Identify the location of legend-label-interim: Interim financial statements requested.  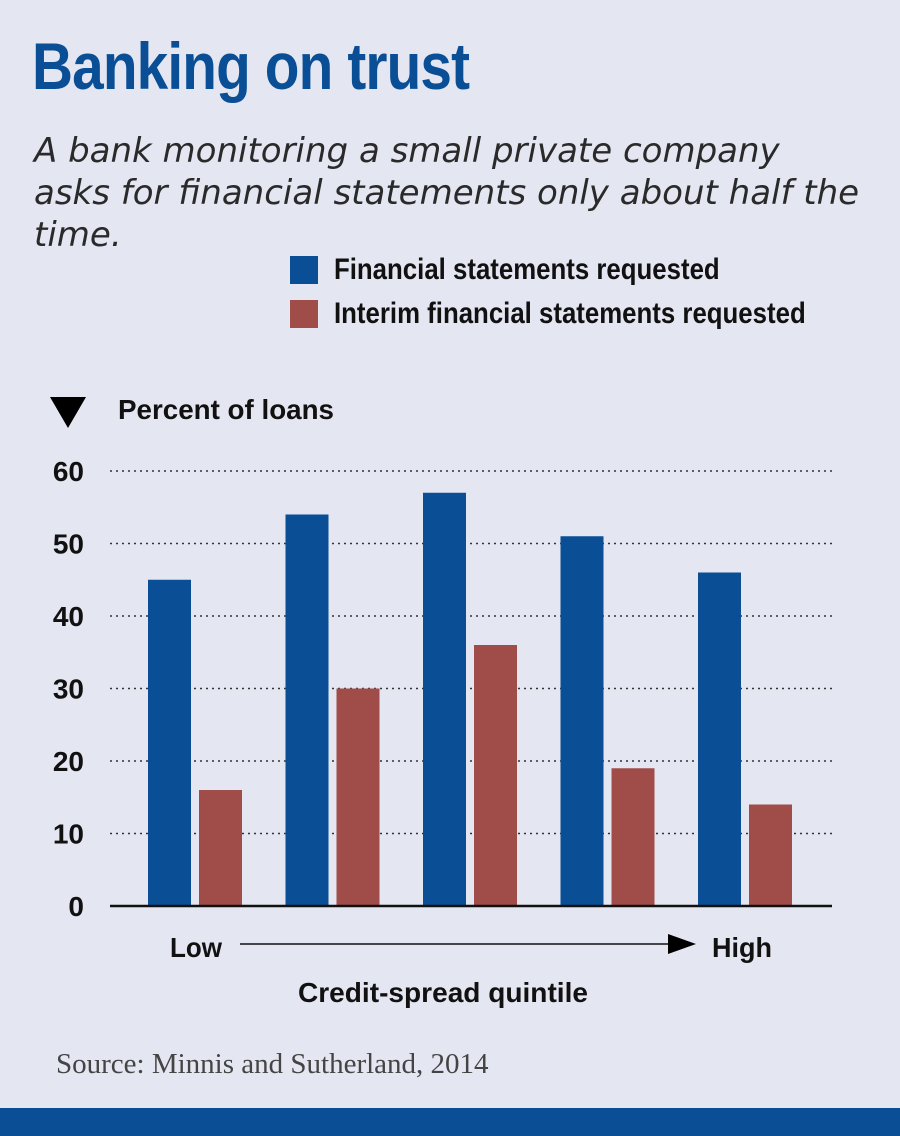
(570, 313).